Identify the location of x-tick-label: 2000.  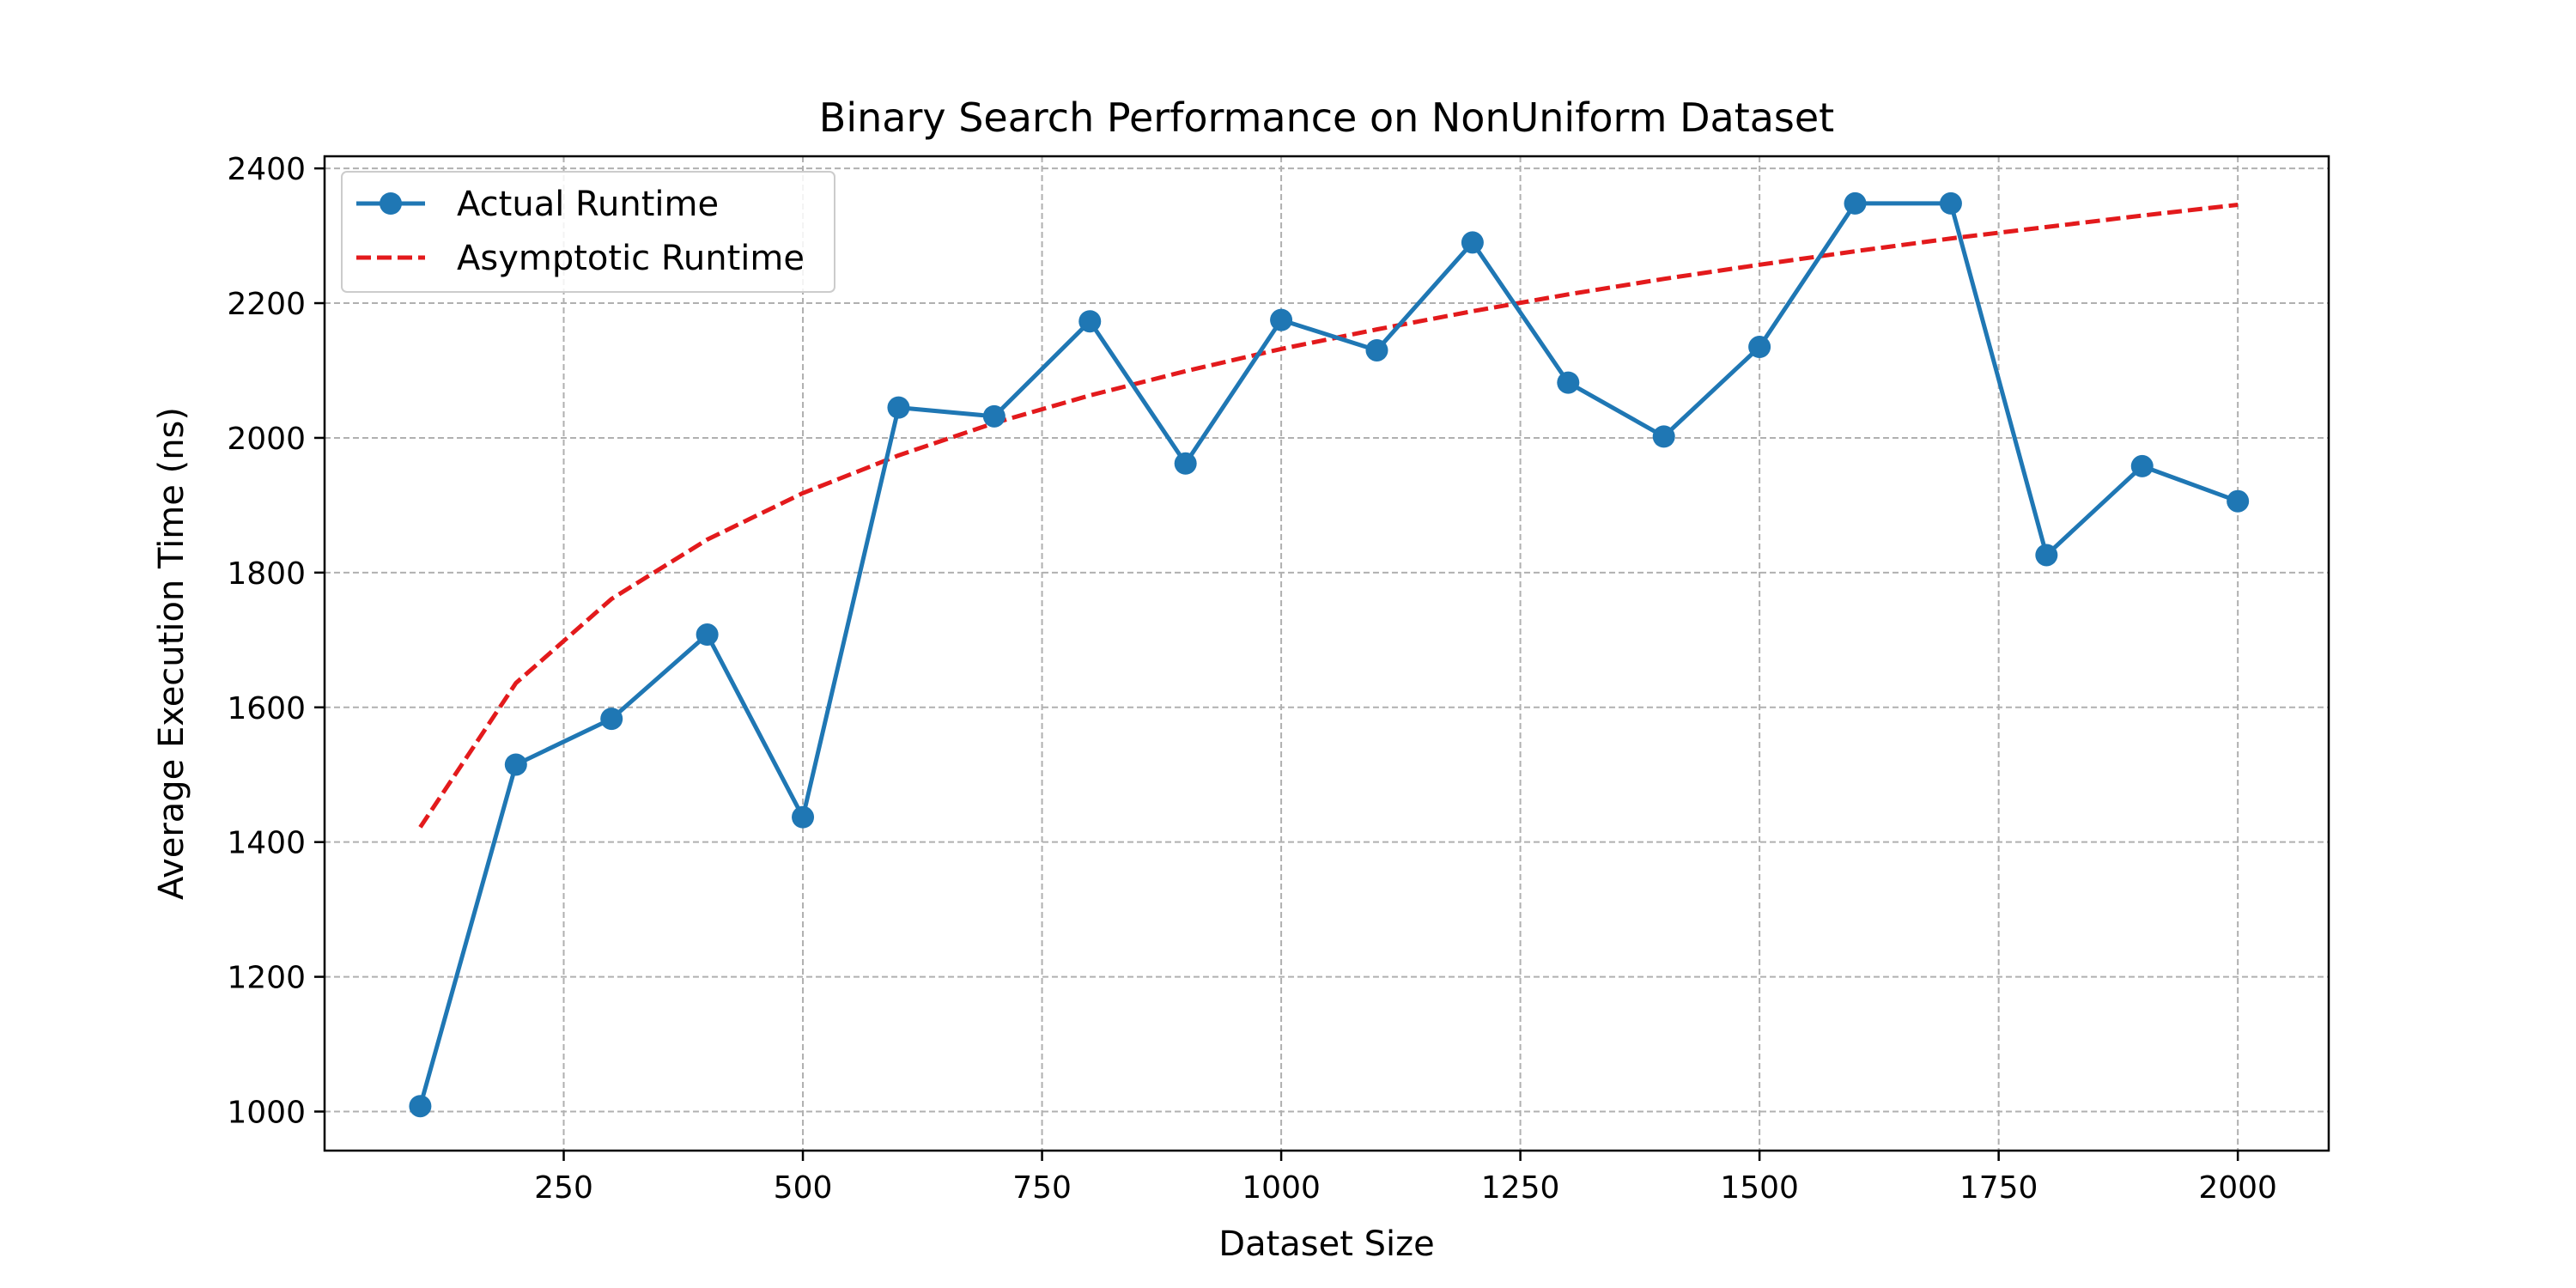
(2237, 1188).